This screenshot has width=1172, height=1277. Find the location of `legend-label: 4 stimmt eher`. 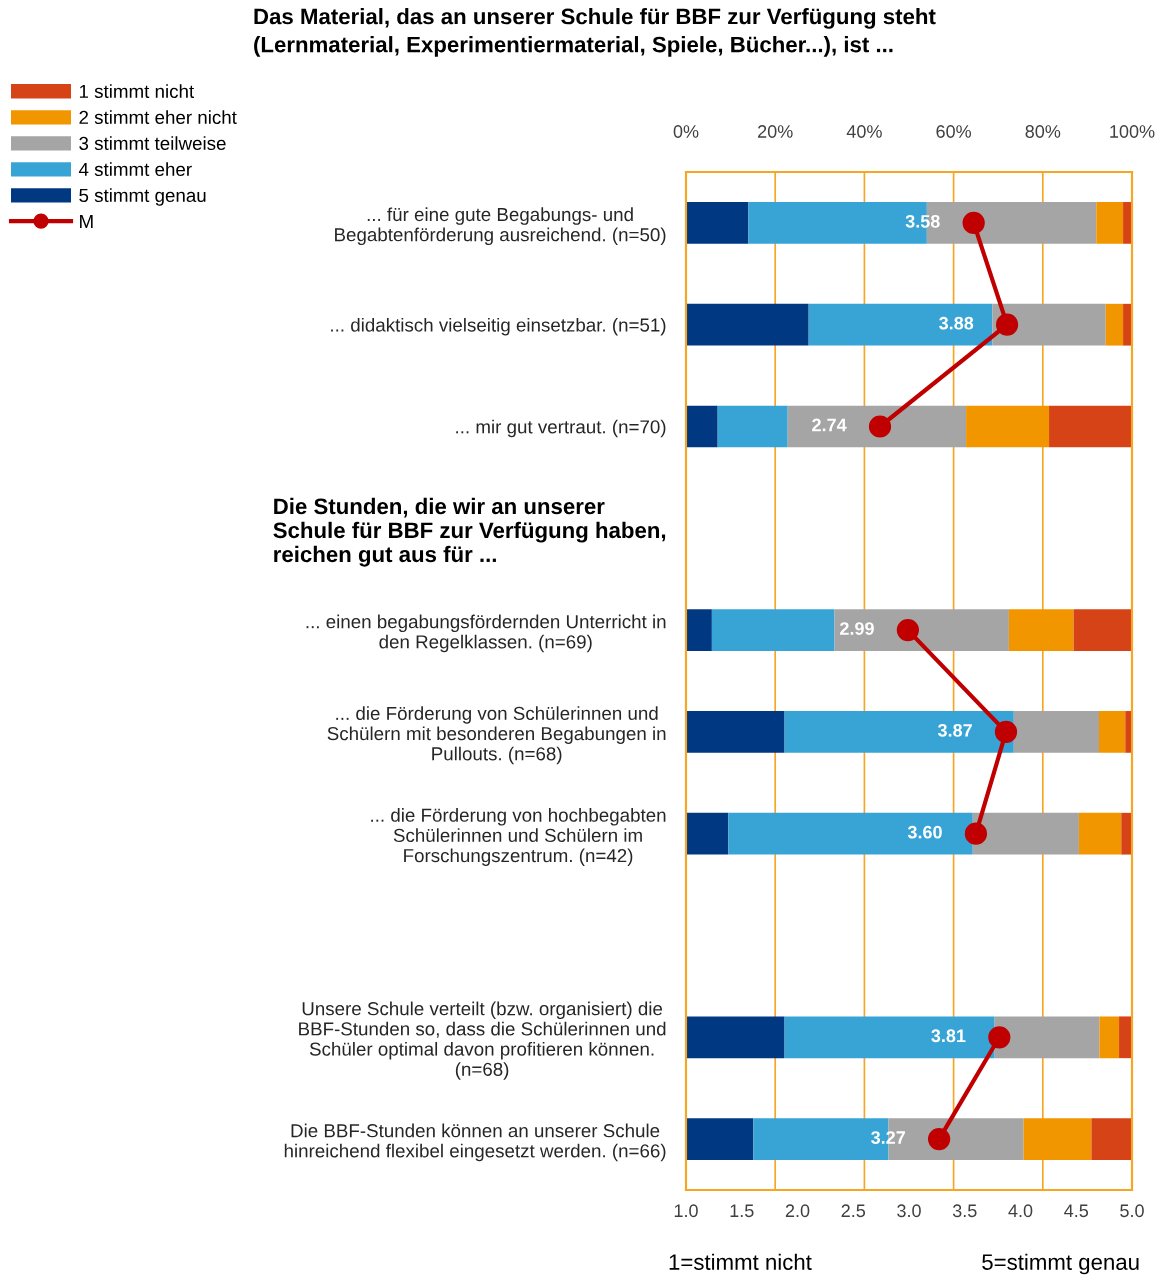

legend-label: 4 stimmt eher is located at coordinates (135, 169).